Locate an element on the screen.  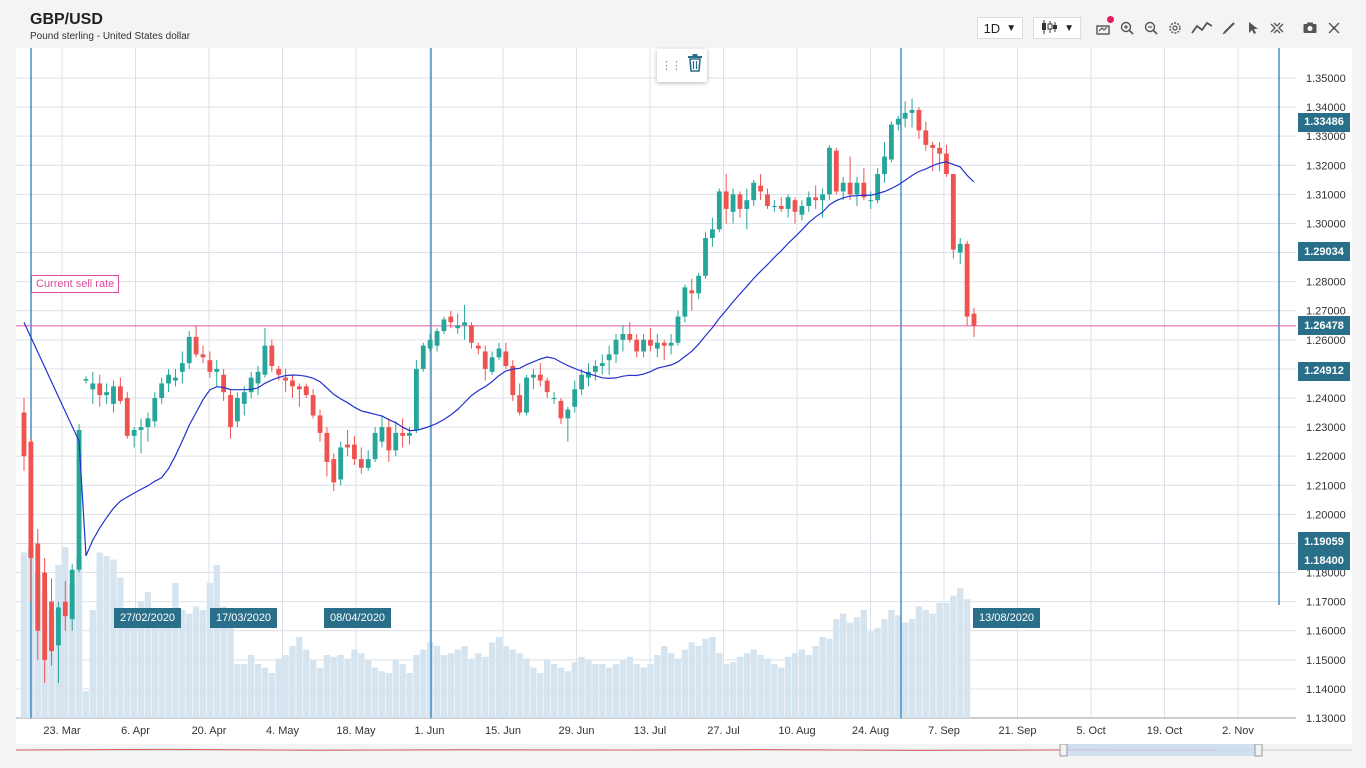
settings-icon is located at coordinates (1175, 28).